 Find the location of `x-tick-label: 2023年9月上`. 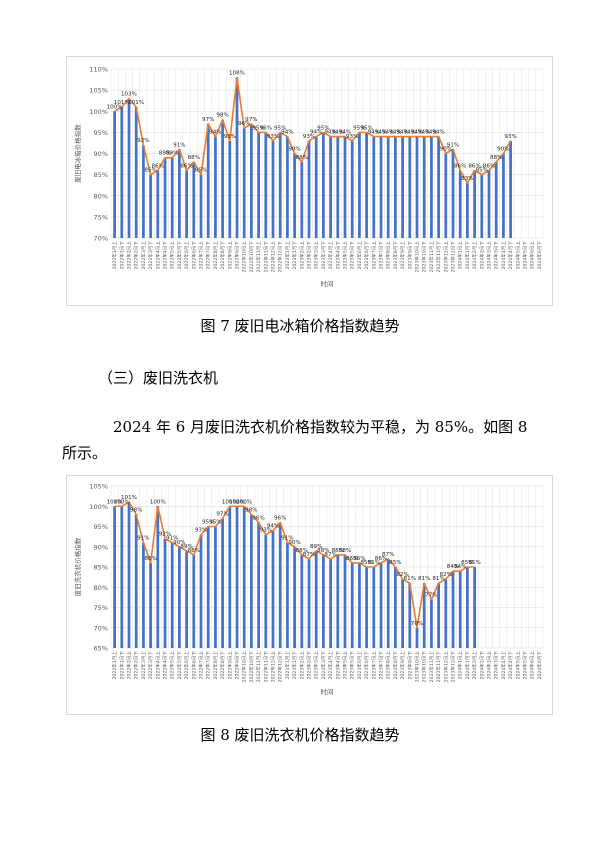

x-tick-label: 2023年9月上 is located at coordinates (402, 255).